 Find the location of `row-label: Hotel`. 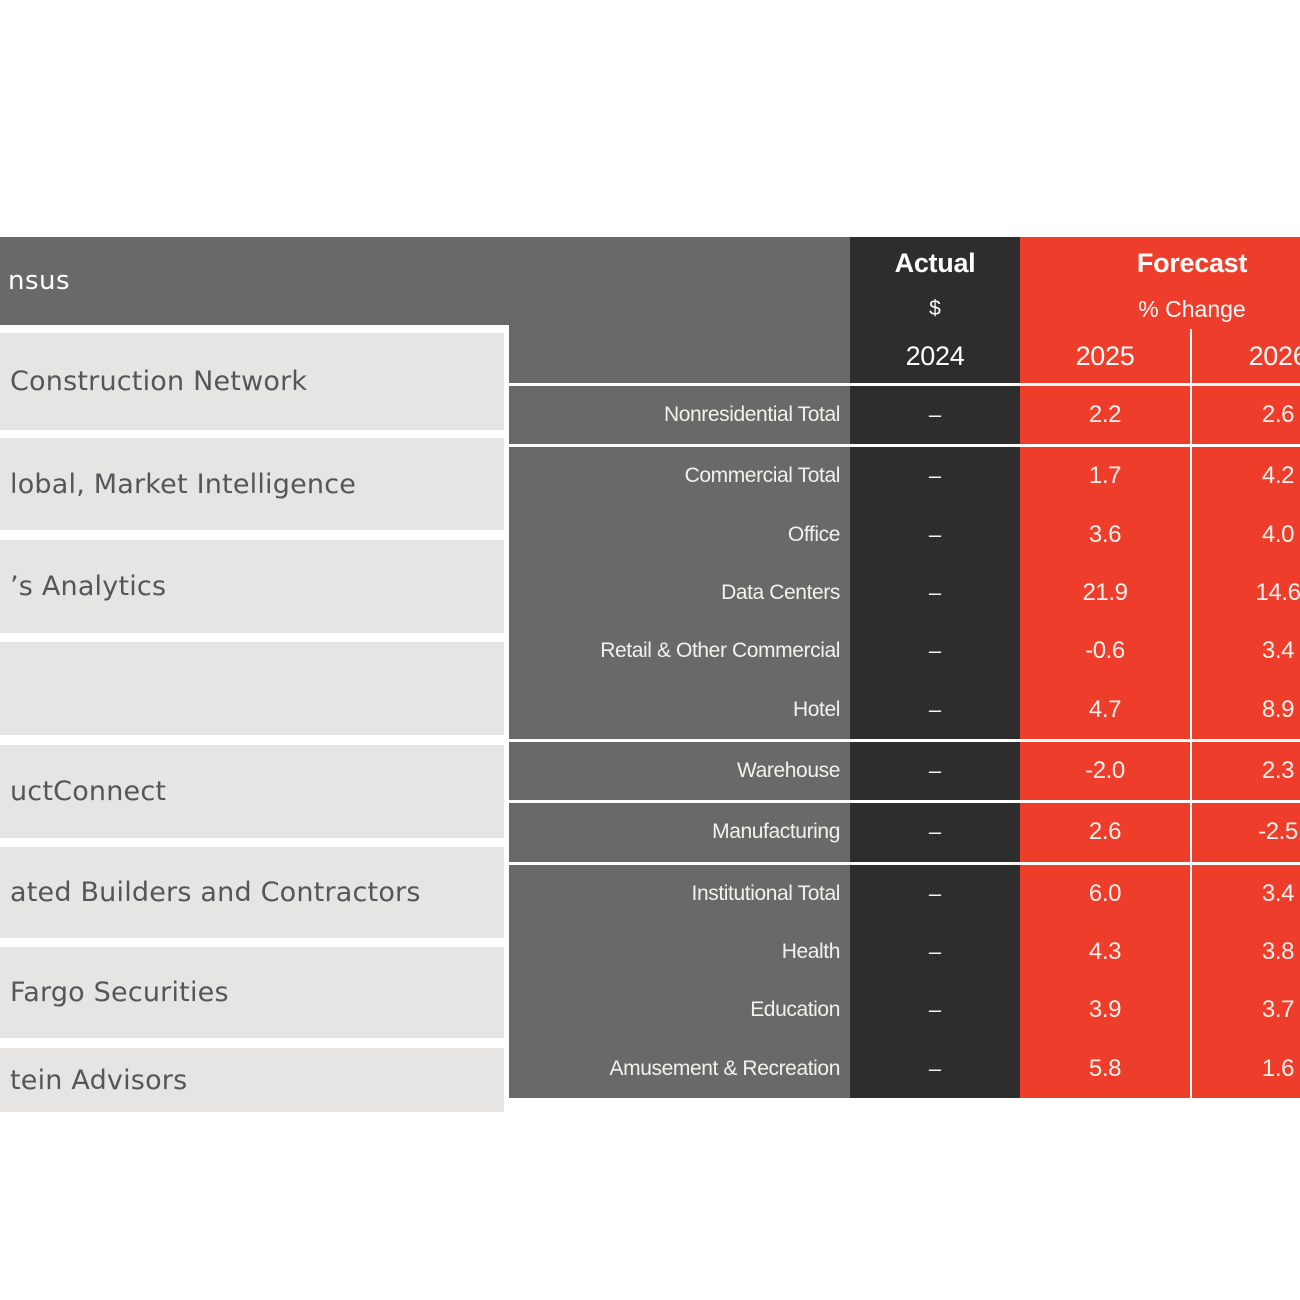

row-label: Hotel is located at coordinates (679, 709).